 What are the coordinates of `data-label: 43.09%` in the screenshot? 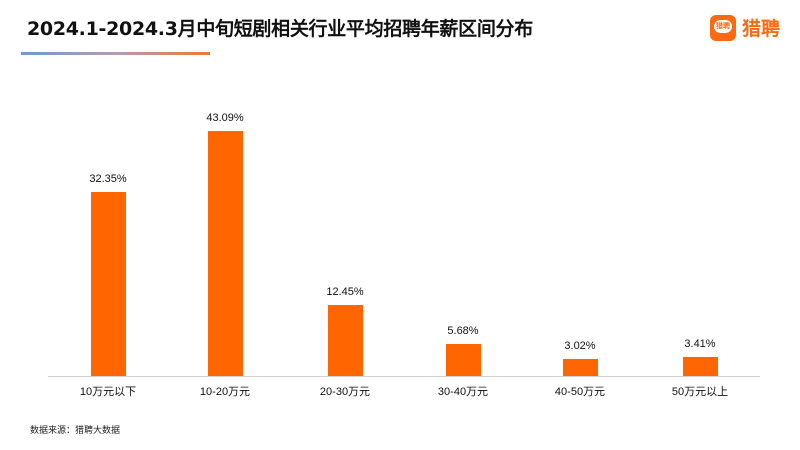 It's located at (225, 118).